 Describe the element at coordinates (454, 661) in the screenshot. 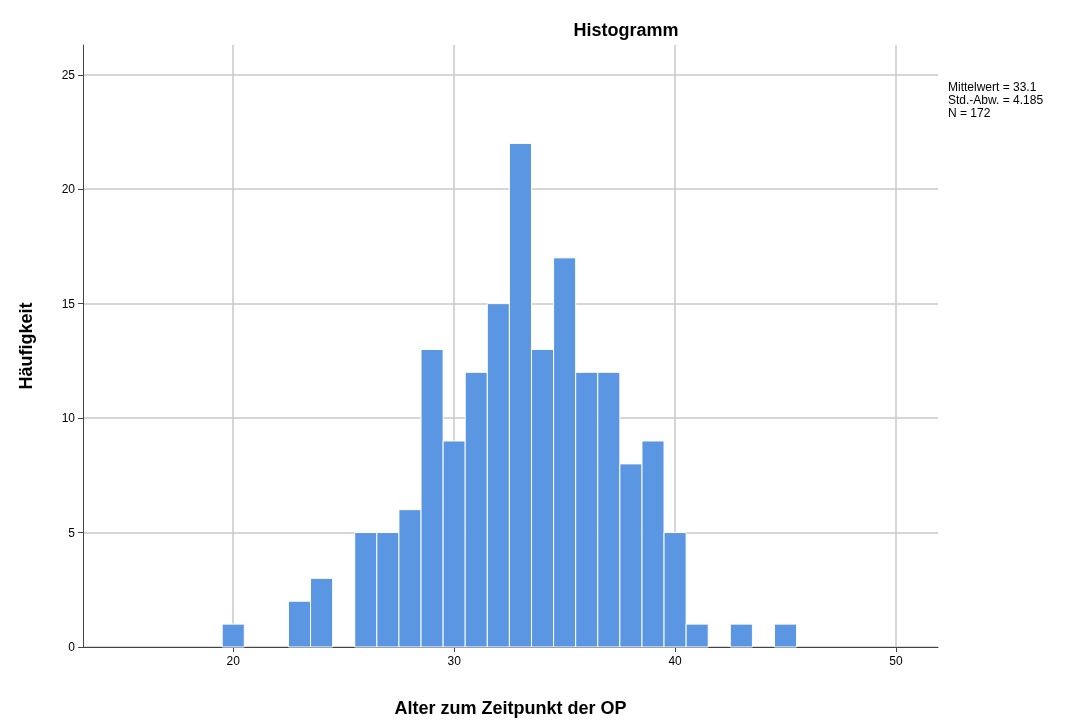

I see `x-tick-label: 30` at that location.